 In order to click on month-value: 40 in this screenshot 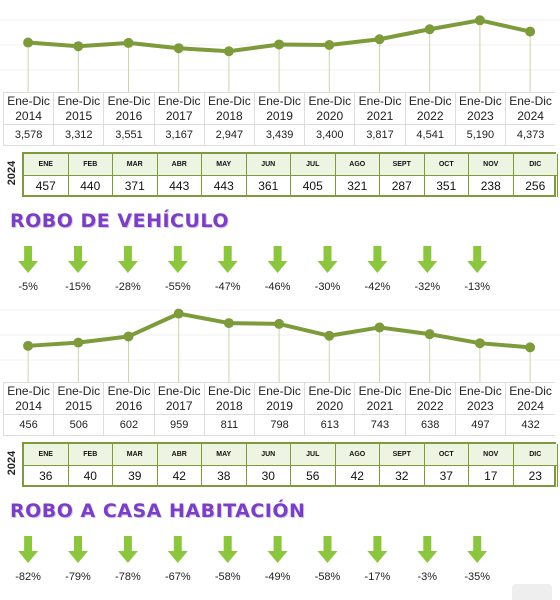, I will do `click(90, 476)`.